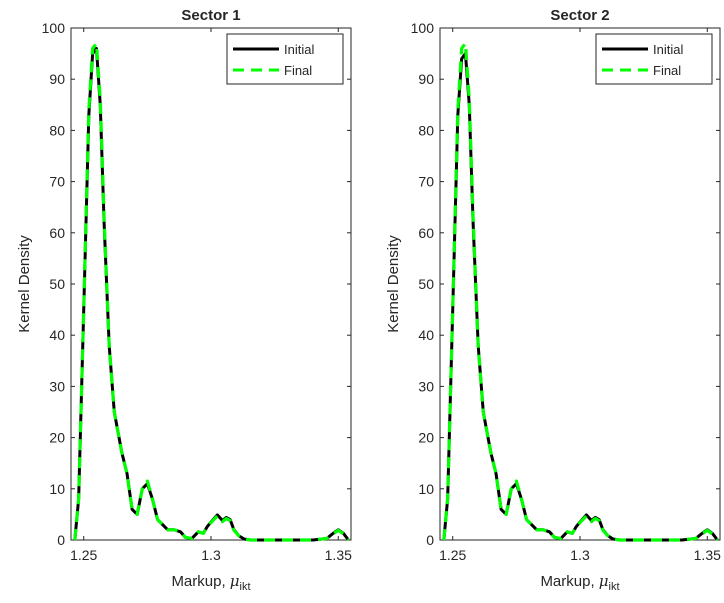 The image size is (724, 603). I want to click on chart-title: Sector 2, so click(579, 15).